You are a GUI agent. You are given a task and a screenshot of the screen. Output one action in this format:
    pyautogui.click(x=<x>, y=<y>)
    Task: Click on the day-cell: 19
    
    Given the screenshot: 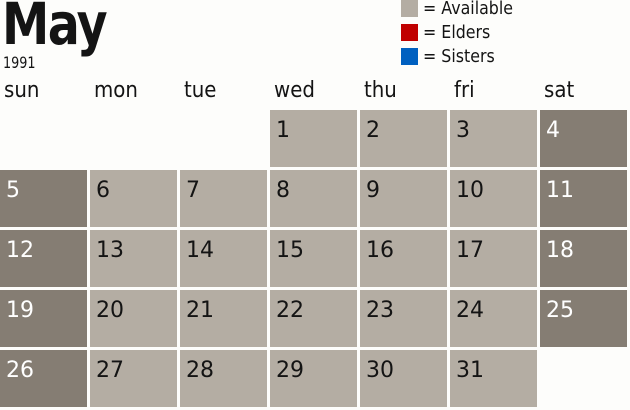 What is the action you would take?
    pyautogui.click(x=43, y=318)
    